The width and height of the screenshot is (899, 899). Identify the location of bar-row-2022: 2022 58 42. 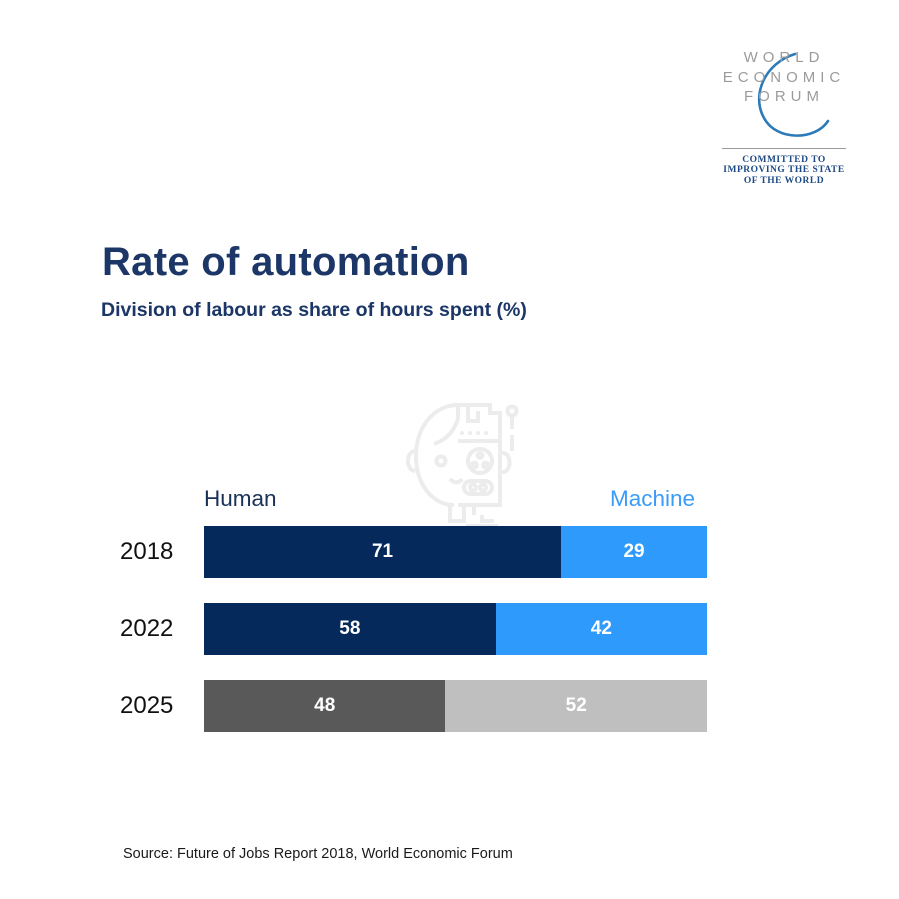
(449, 629).